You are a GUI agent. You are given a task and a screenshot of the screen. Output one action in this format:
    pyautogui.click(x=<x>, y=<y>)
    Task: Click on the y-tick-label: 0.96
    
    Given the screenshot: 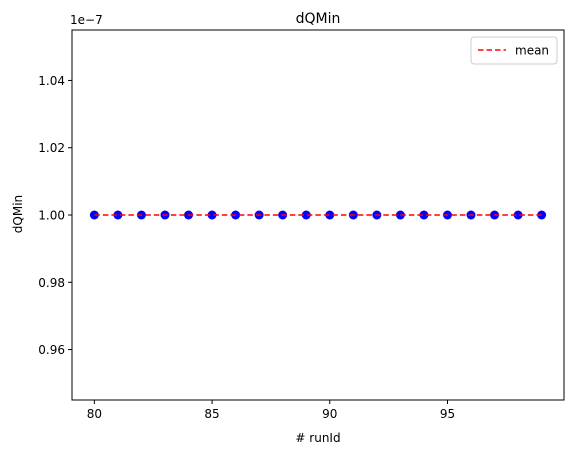 What is the action you would take?
    pyautogui.click(x=51, y=350)
    